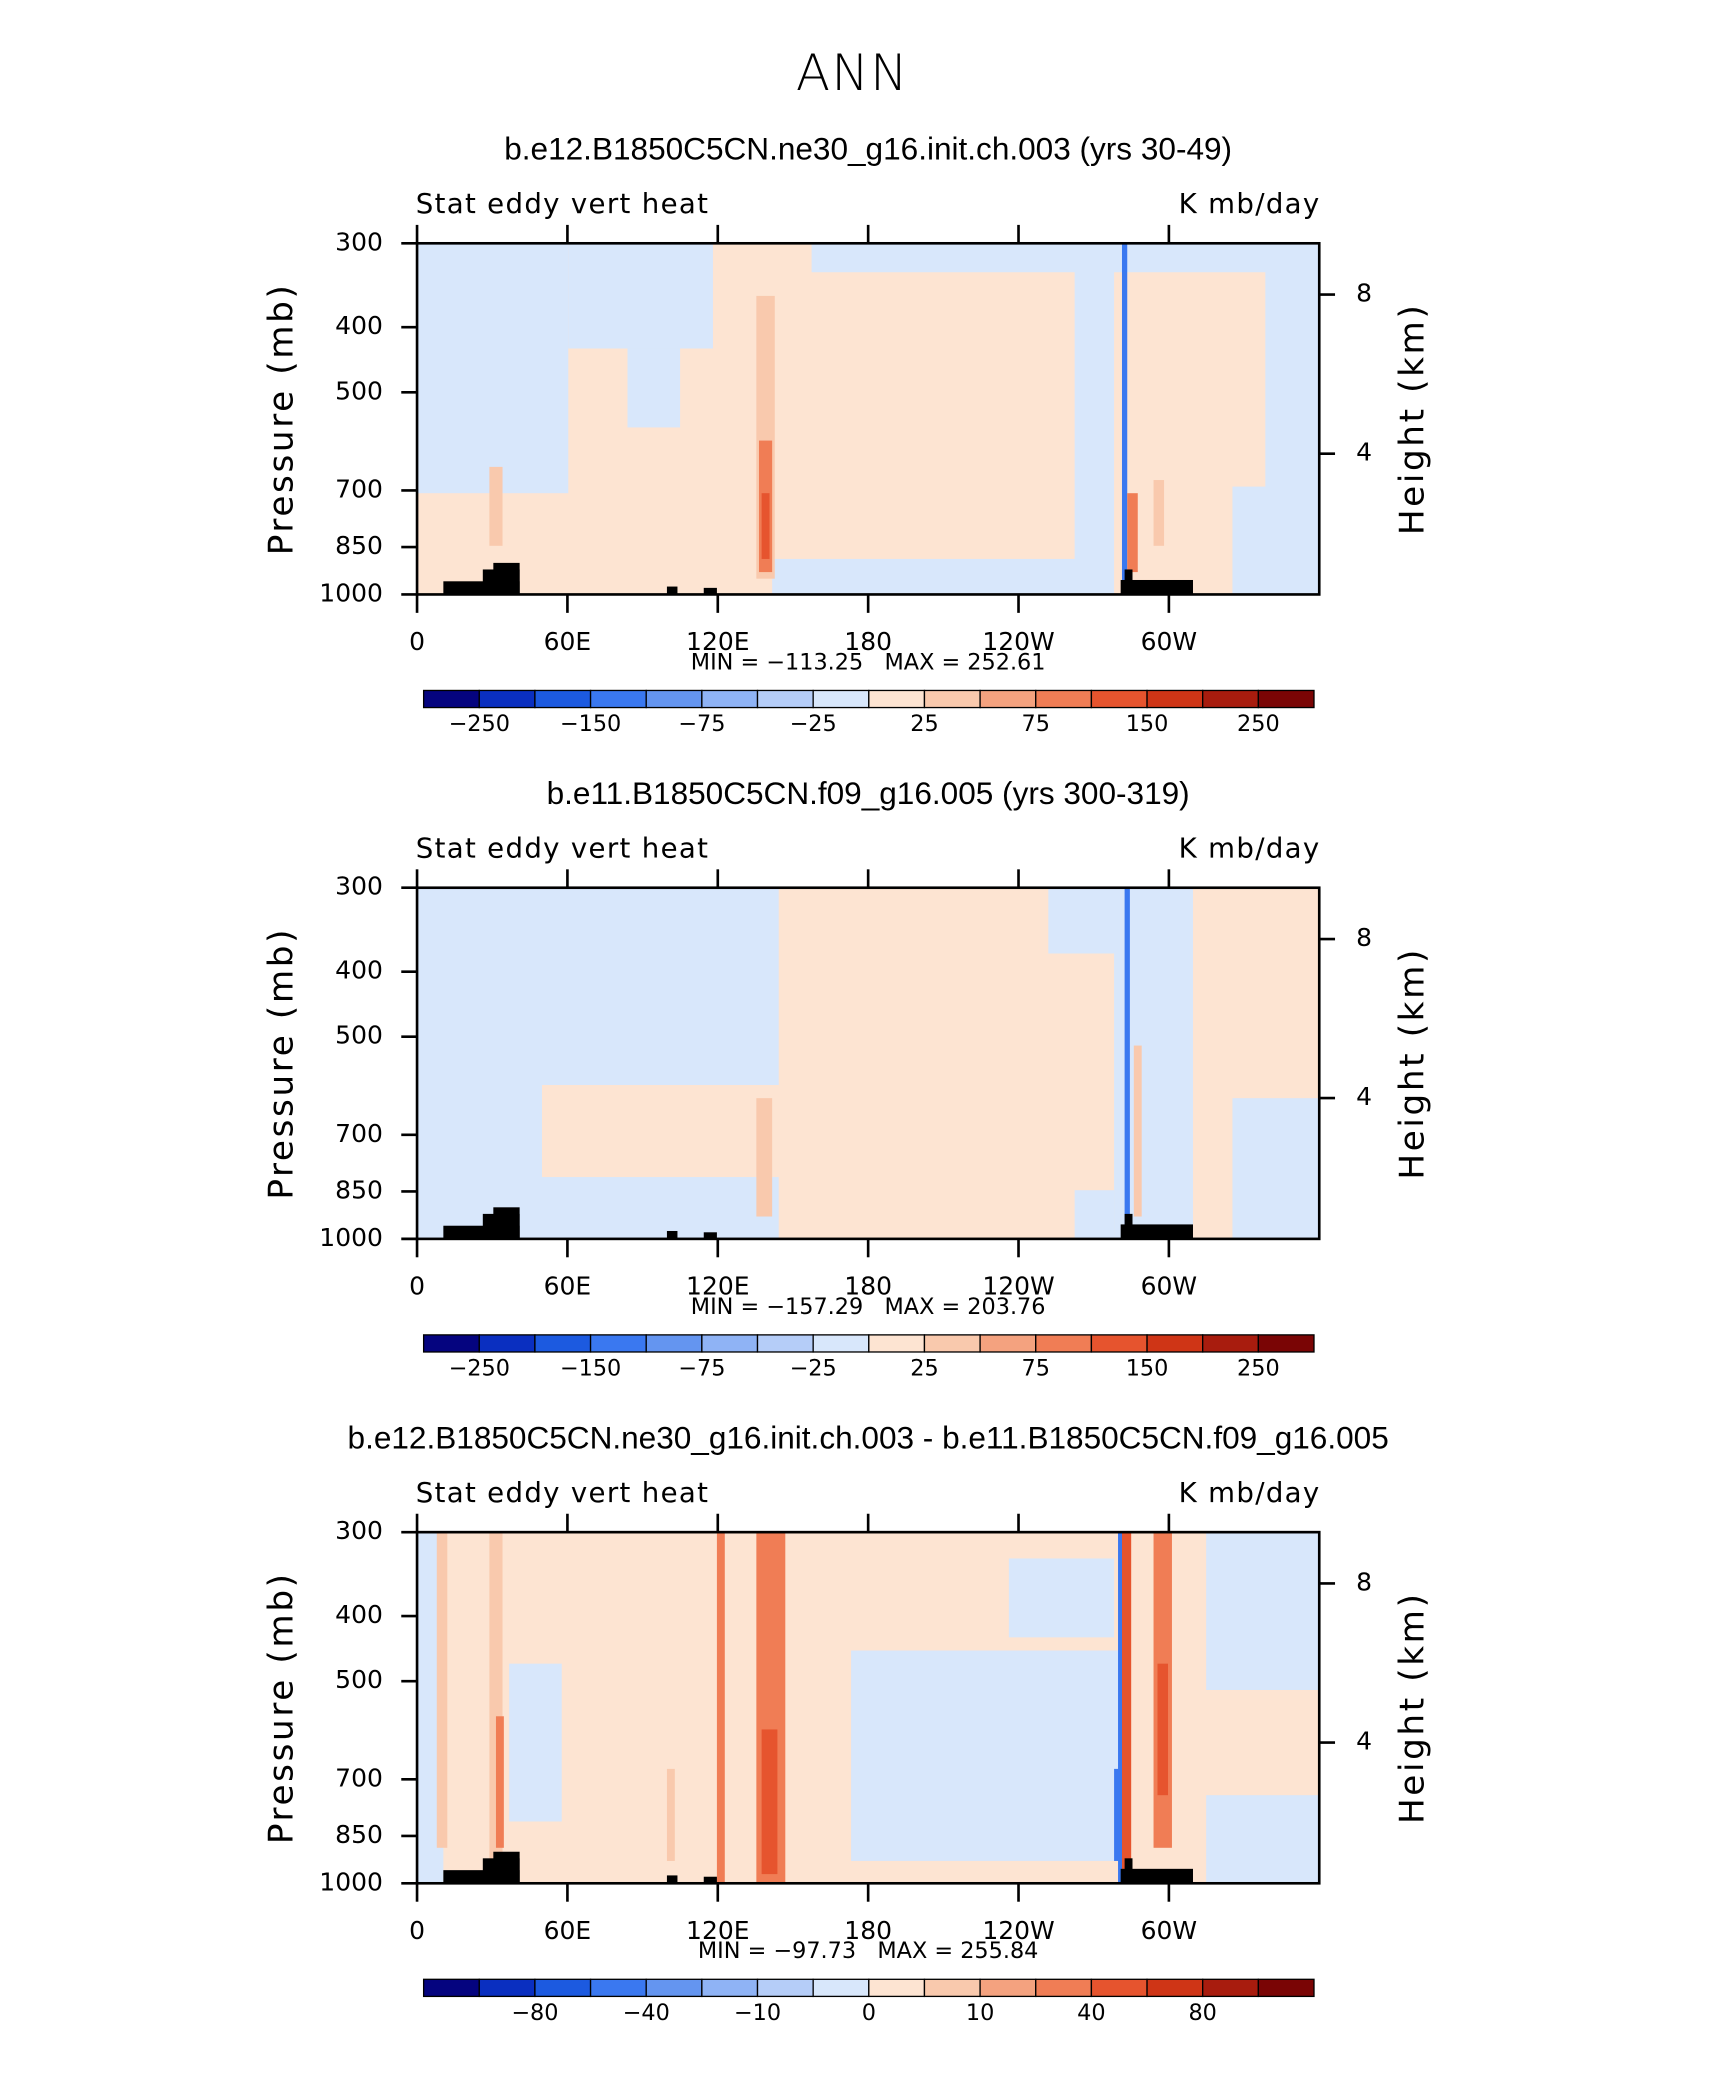 This screenshot has height=2074, width=1710. Describe the element at coordinates (852, 73) in the screenshot. I see `figure-title: ANN` at that location.